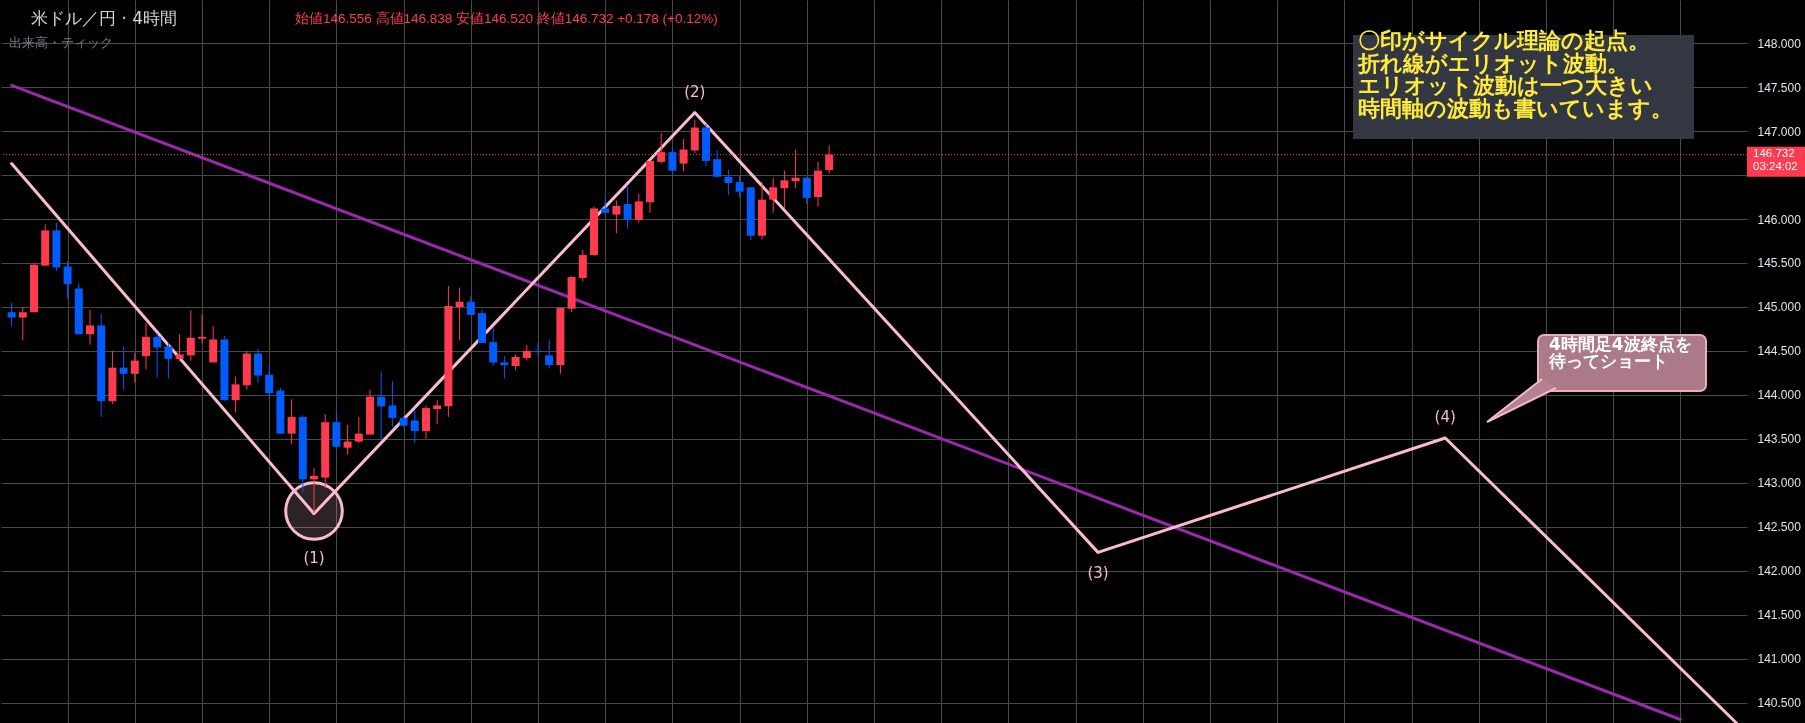  I want to click on y-tick-label: 143.500, so click(1779, 439).